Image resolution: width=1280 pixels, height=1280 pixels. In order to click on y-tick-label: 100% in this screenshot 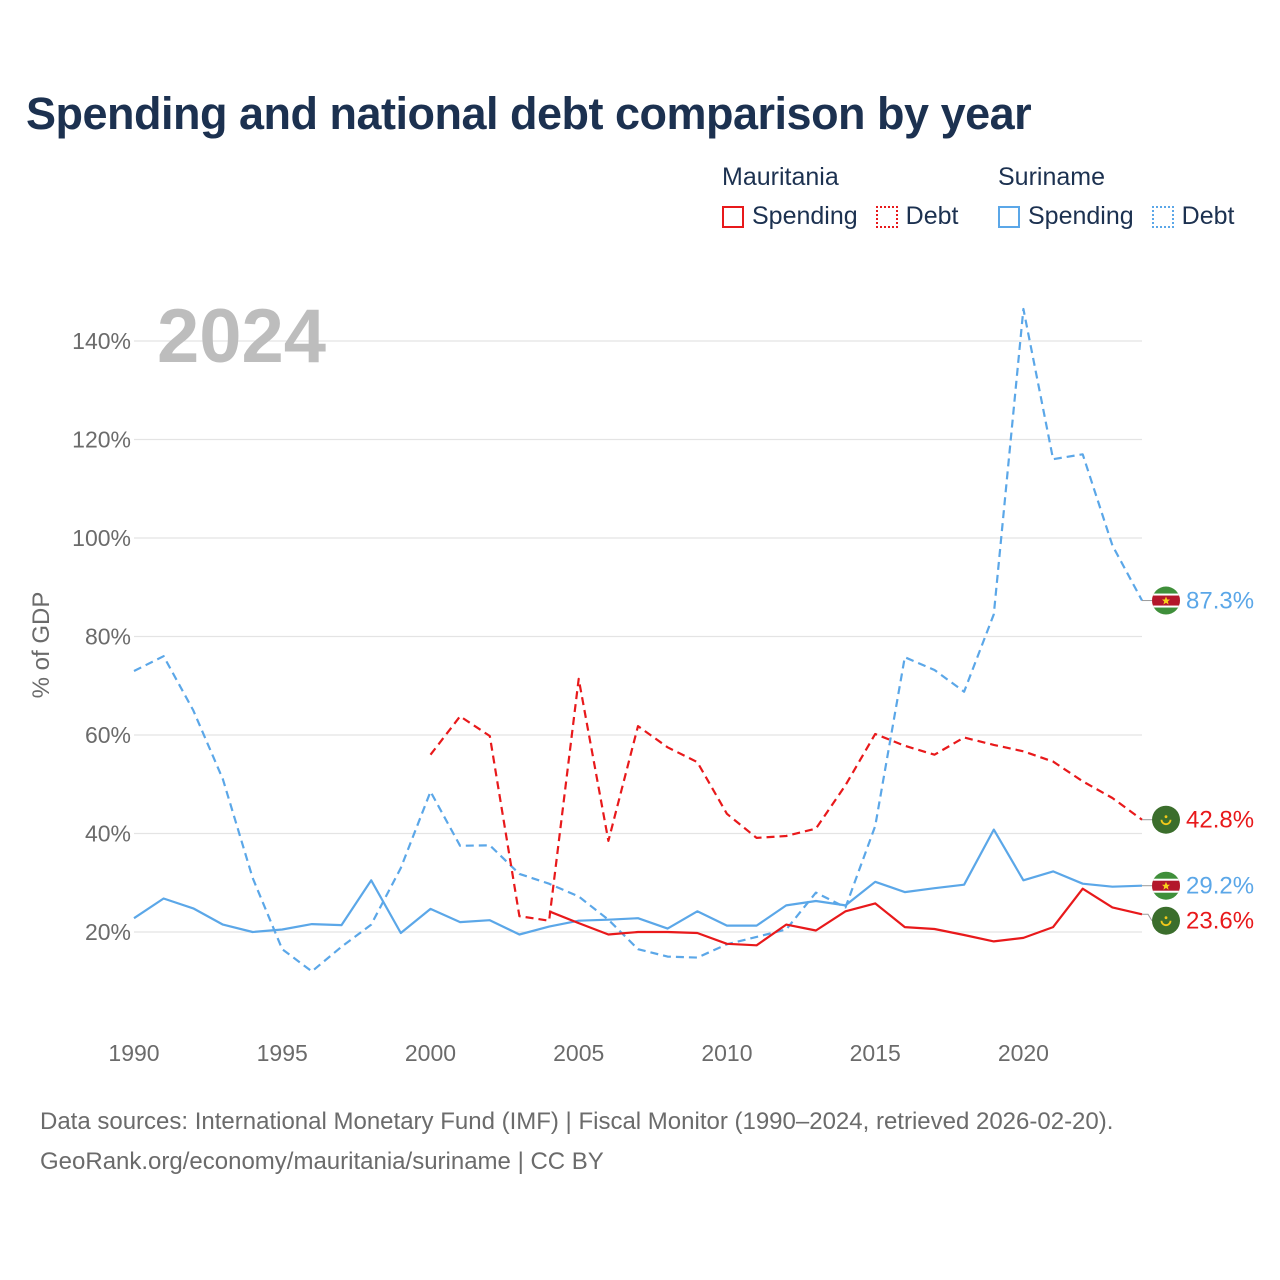, I will do `click(101, 538)`.